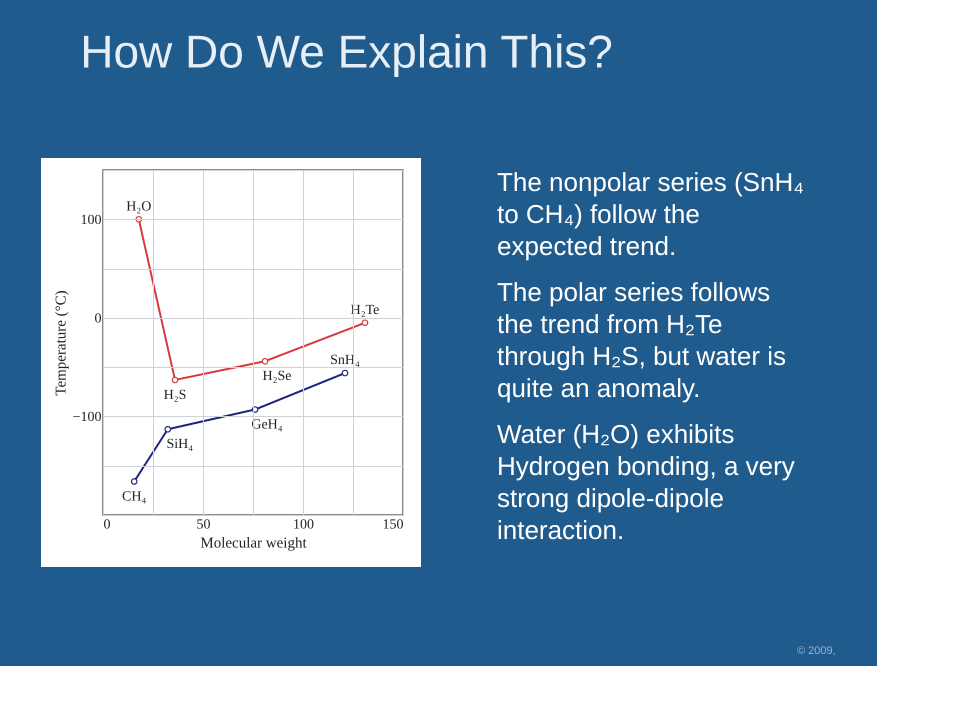 The width and height of the screenshot is (960, 720). What do you see at coordinates (180, 444) in the screenshot?
I see `annotation: SiH₄` at bounding box center [180, 444].